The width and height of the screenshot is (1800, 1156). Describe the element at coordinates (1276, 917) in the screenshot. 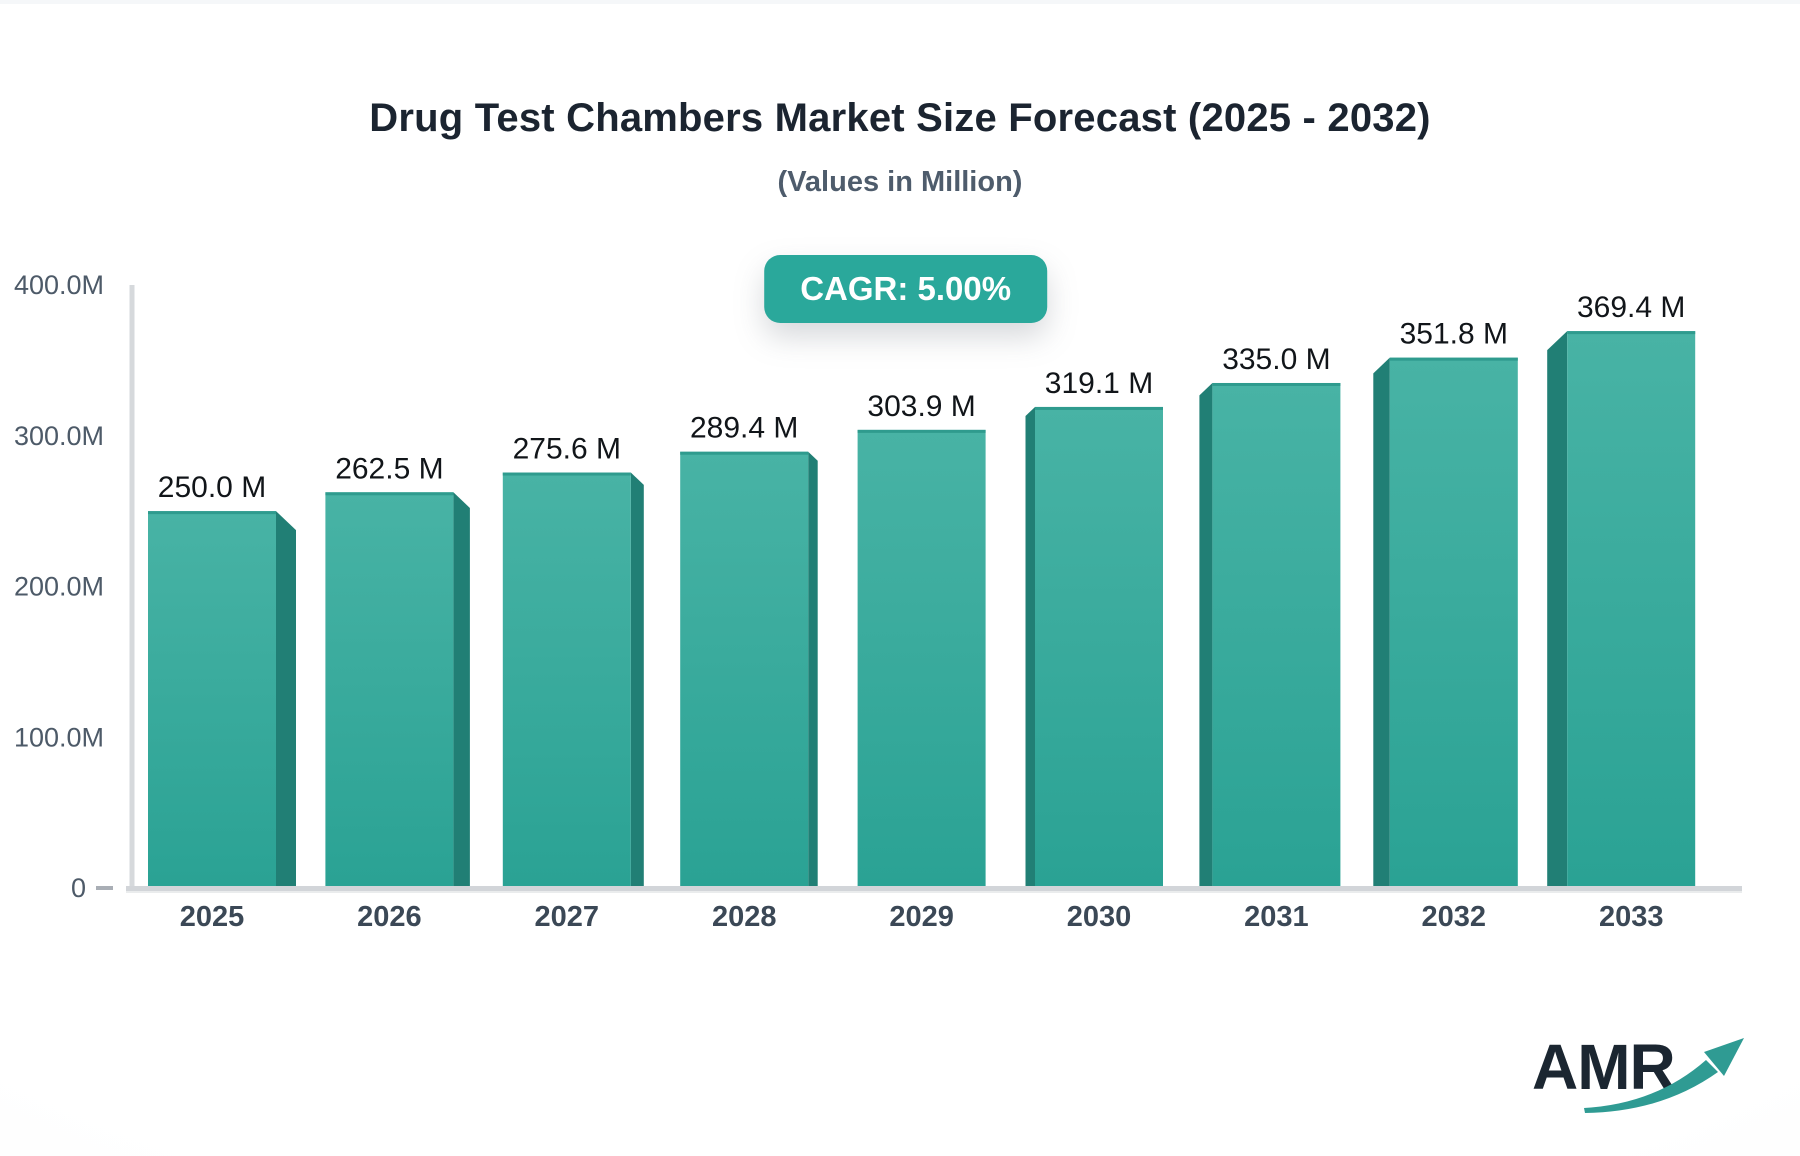

I see `x-tick-label: 2031` at that location.